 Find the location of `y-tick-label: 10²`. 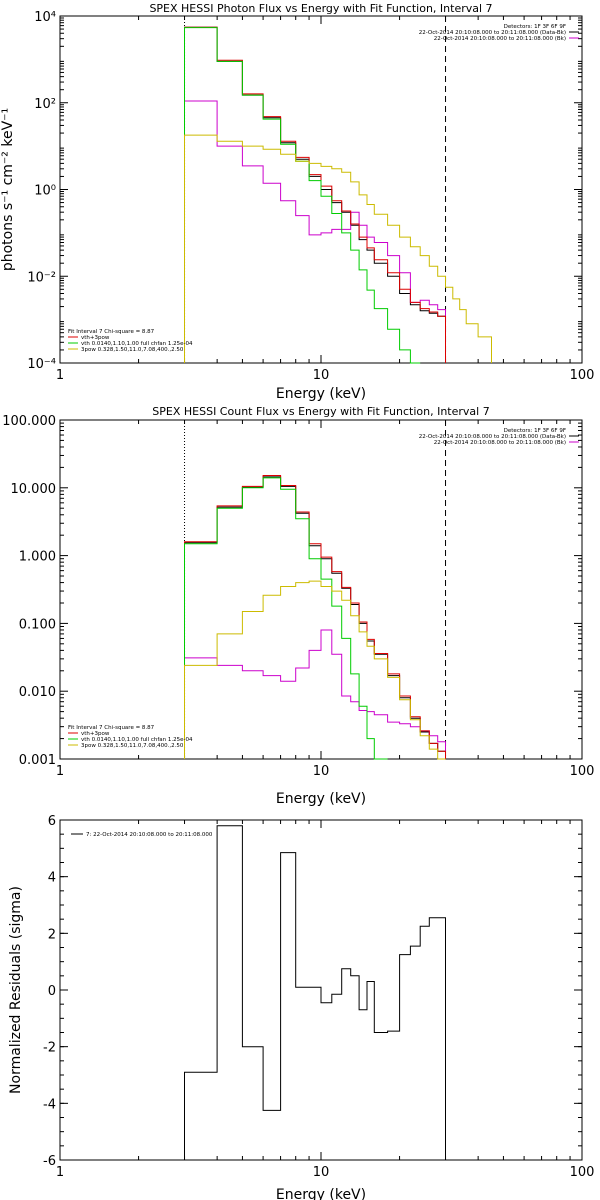

y-tick-label: 10² is located at coordinates (45, 104).